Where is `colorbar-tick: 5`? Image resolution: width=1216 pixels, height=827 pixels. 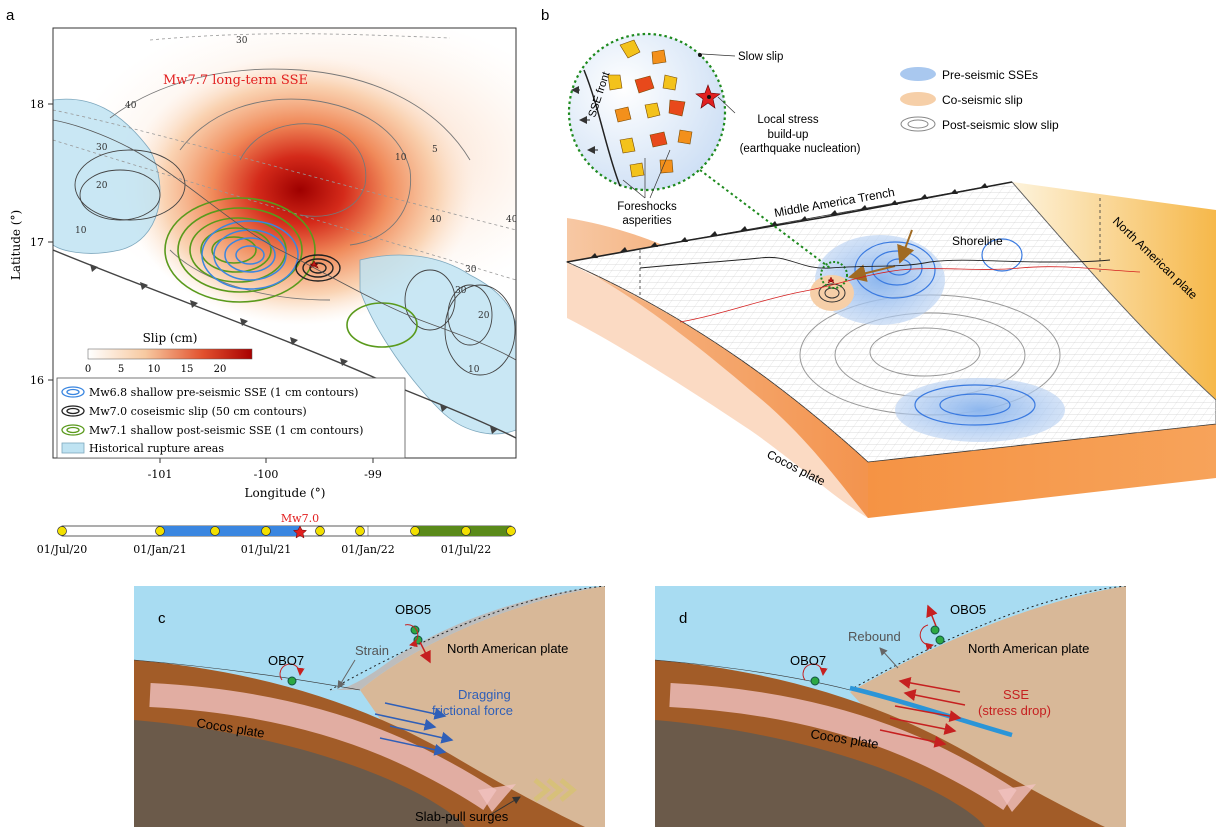
colorbar-tick: 5 is located at coordinates (121, 369).